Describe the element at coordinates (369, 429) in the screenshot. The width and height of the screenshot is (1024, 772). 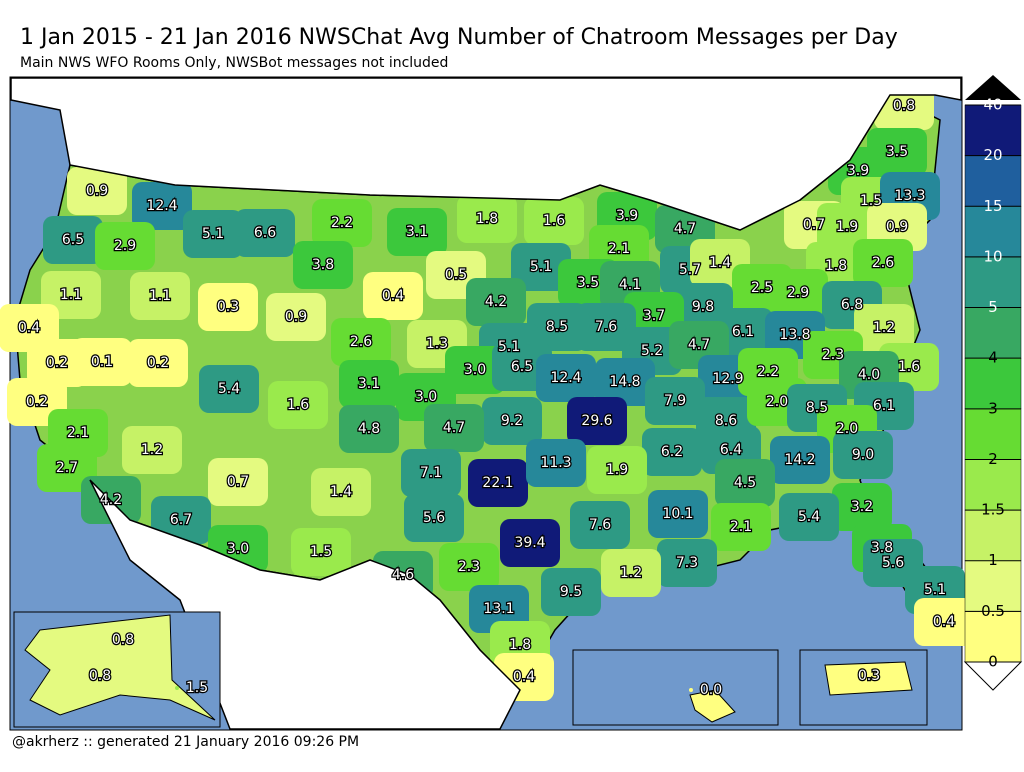
I see `region-label: 4.8` at that location.